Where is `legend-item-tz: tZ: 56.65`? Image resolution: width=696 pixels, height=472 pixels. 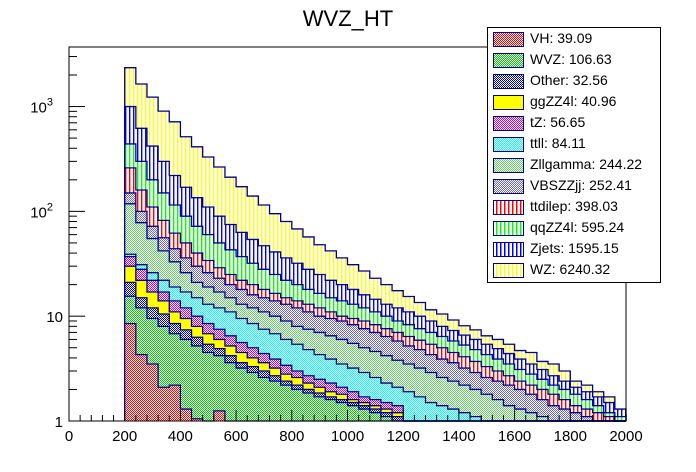 legend-item-tz: tZ: 56.65 is located at coordinates (574, 123).